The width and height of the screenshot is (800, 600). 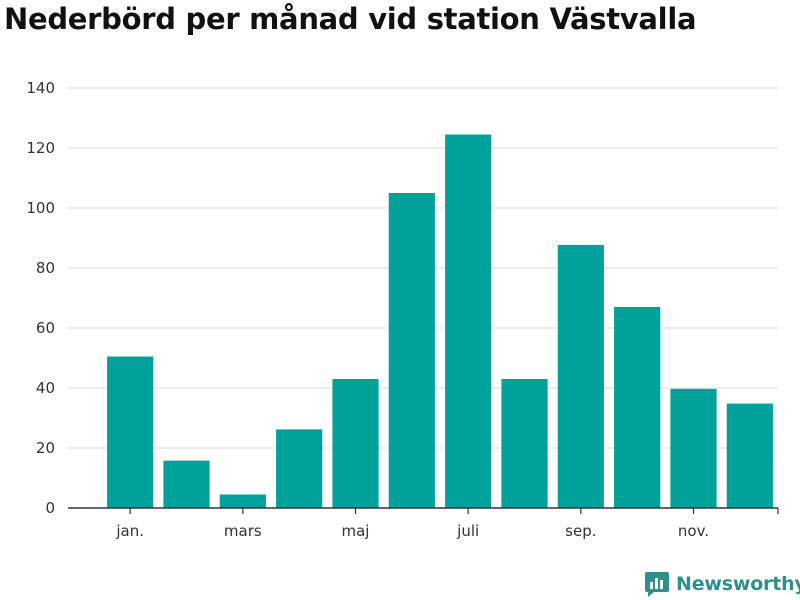 I want to click on newsworthy-logo: Newsworthy, so click(x=722, y=584).